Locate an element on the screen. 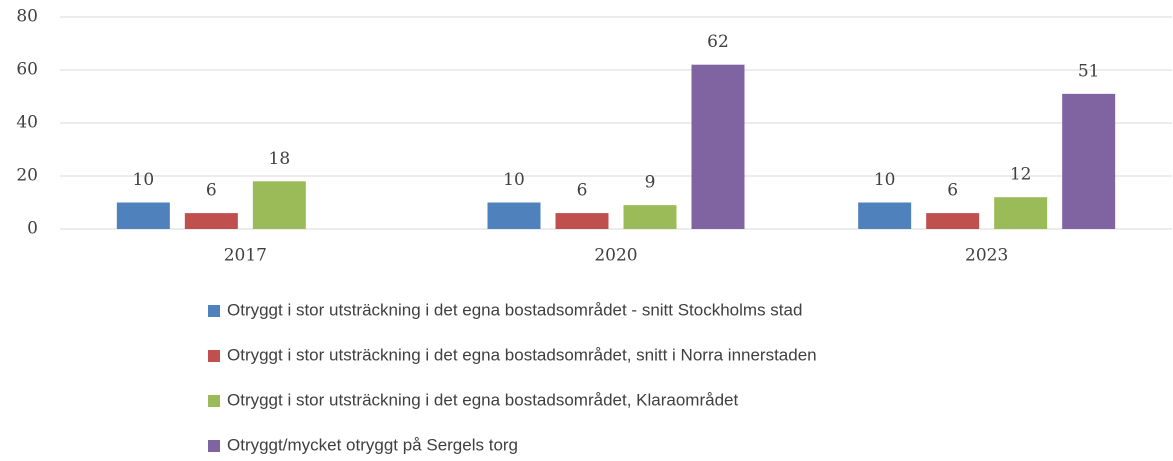 The height and width of the screenshot is (461, 1173). y-tick-label: 40 is located at coordinates (27, 123).